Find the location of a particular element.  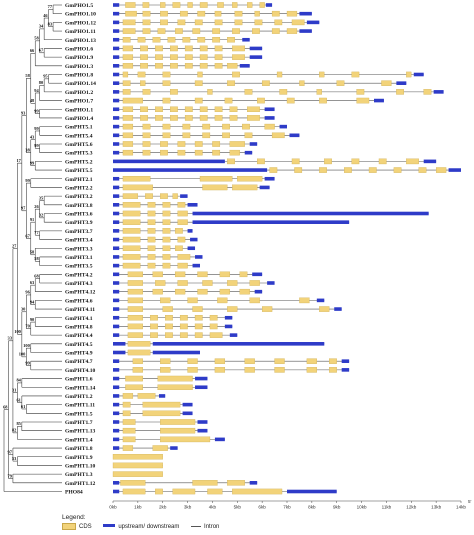

axis-end-marker: 5' is located at coordinates (470, 501).